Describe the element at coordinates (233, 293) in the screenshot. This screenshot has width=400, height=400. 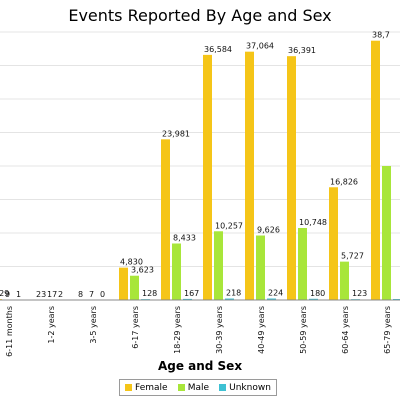
I see `data-label: 218` at that location.